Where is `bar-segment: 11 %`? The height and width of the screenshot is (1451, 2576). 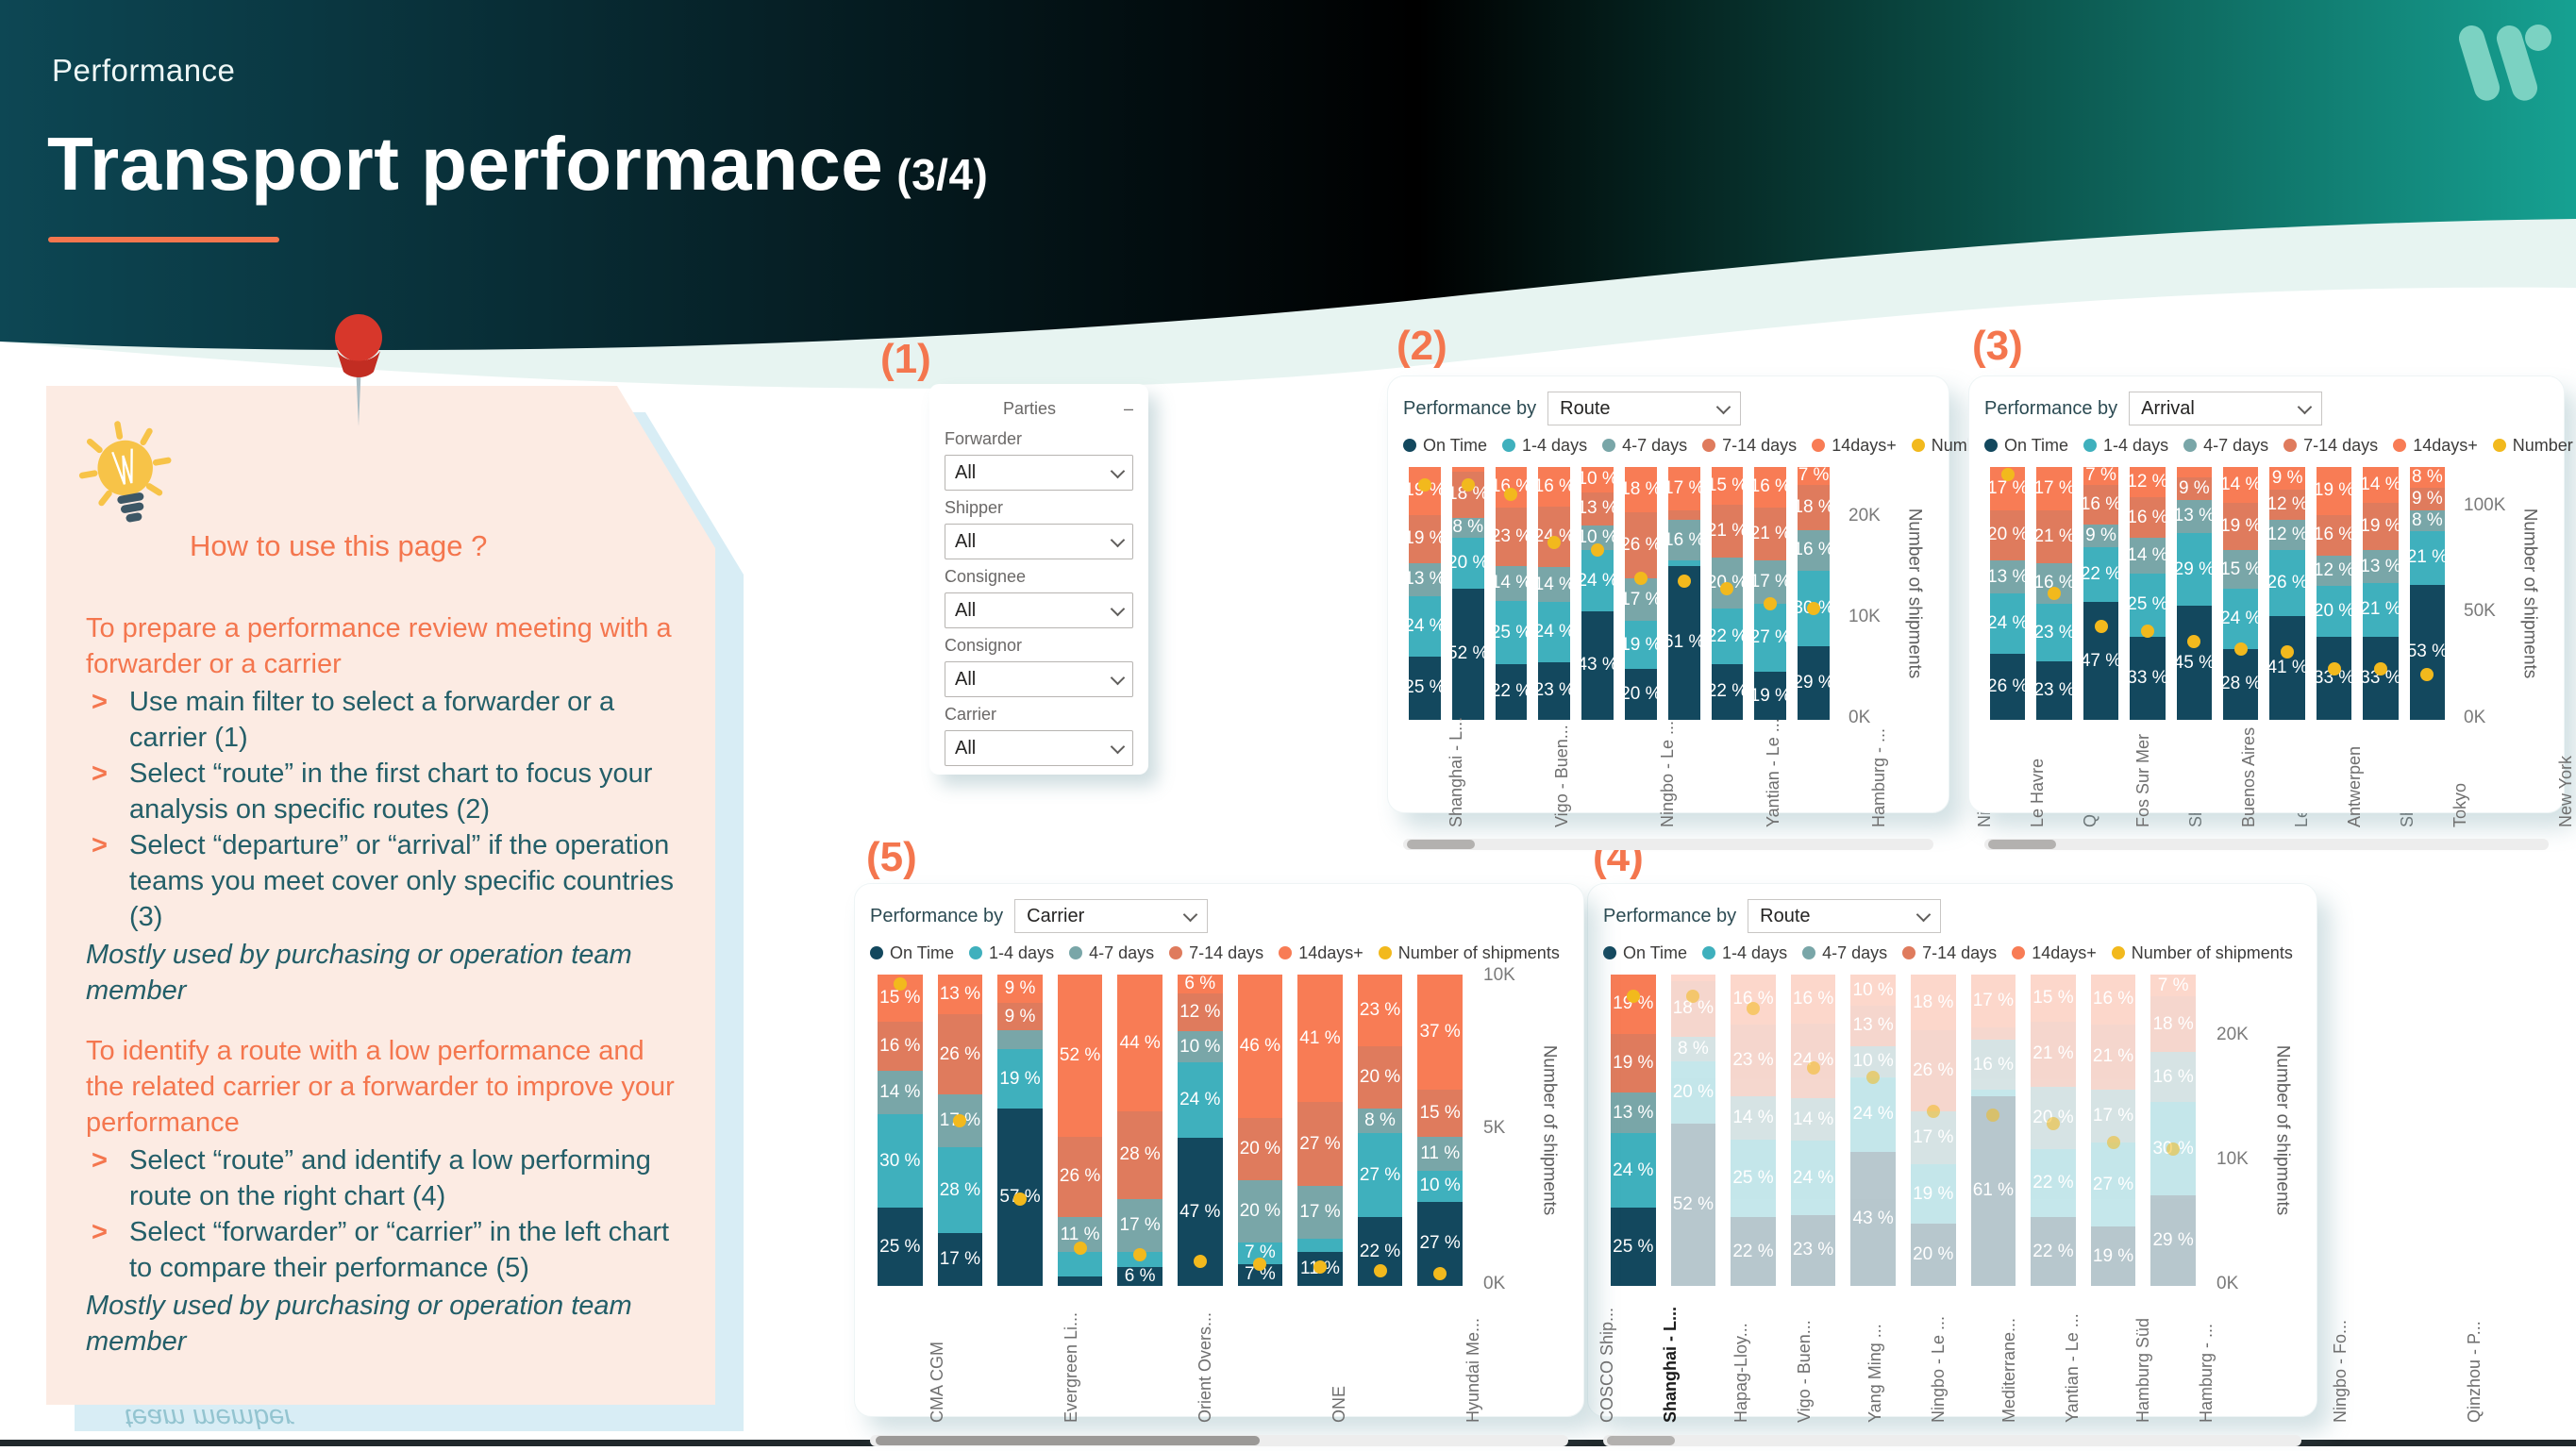 bar-segment: 11 % is located at coordinates (1440, 1153).